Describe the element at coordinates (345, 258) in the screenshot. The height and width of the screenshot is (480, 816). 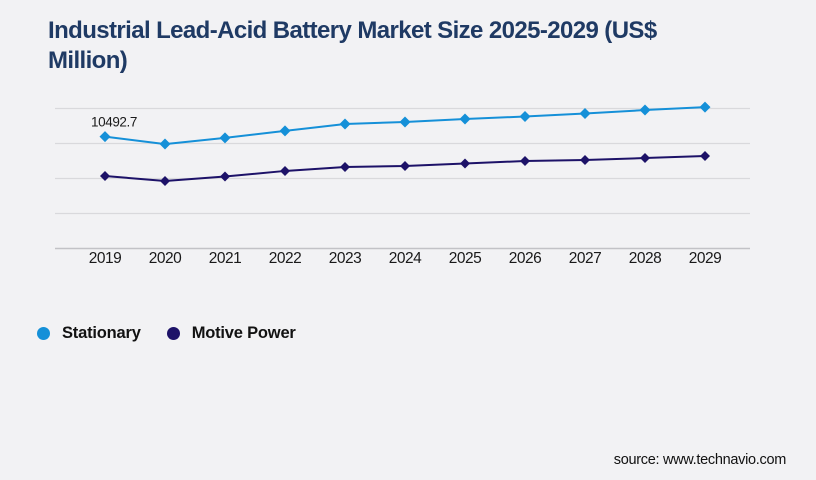
I see `x-axis-label: 2023` at that location.